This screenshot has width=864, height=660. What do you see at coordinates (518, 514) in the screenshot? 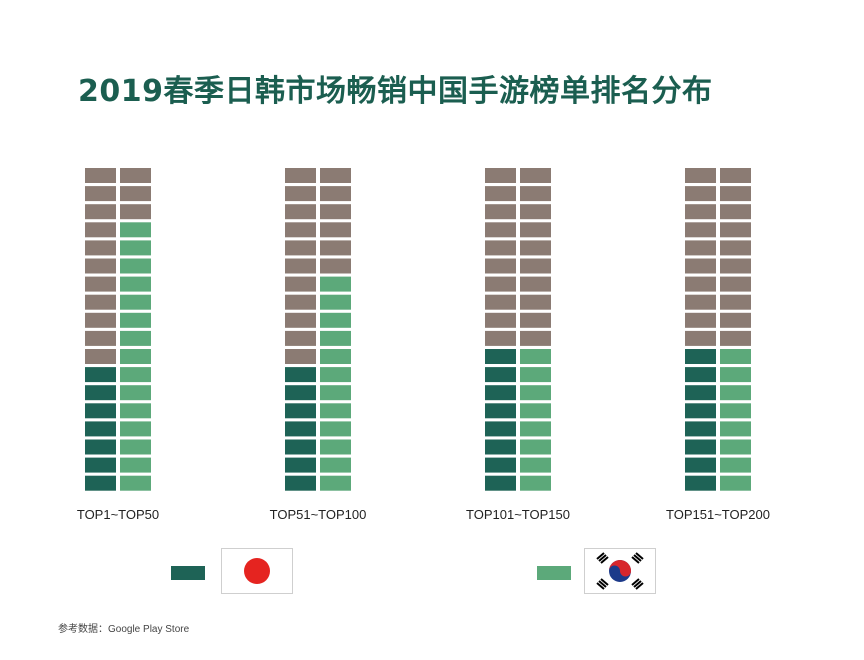
I see `group-label: TOP101~TOP150` at bounding box center [518, 514].